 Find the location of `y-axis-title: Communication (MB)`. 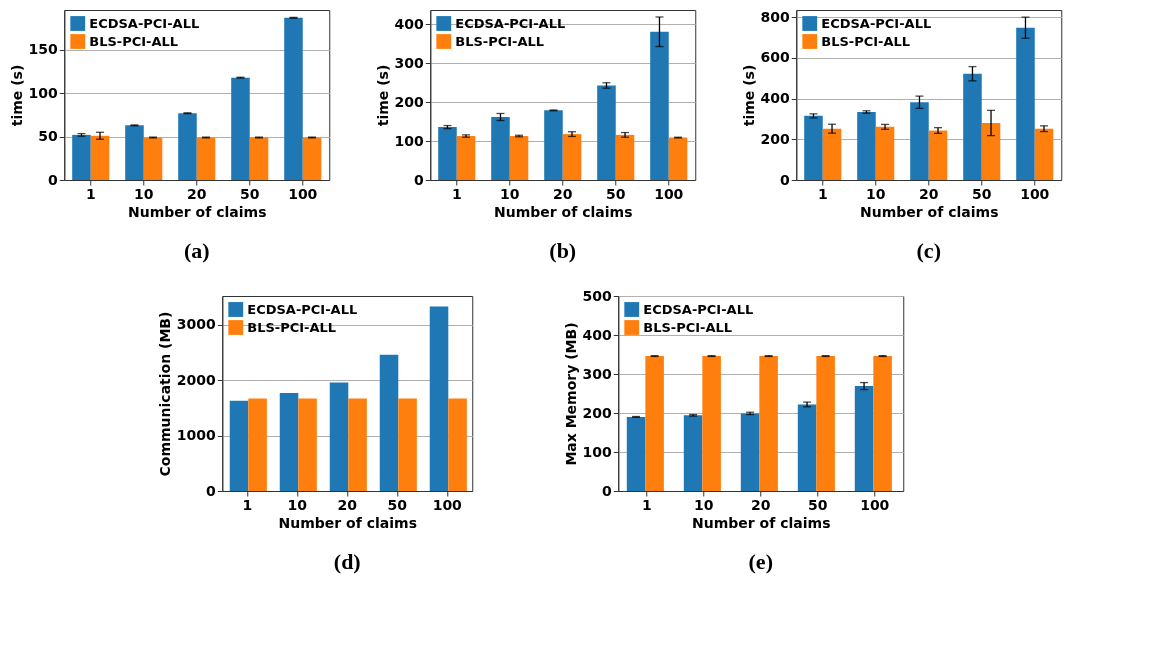

y-axis-title: Communication (MB) is located at coordinates (164, 394).